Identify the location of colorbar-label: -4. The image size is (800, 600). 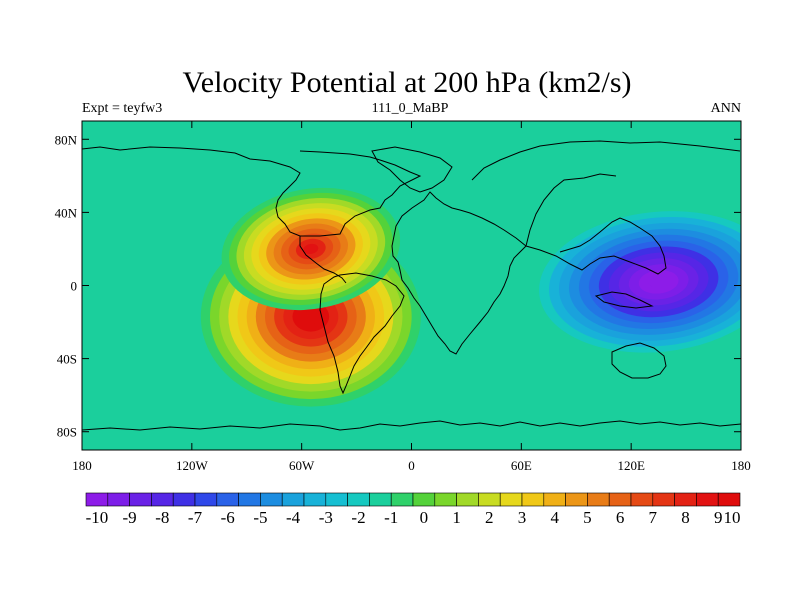
(293, 517).